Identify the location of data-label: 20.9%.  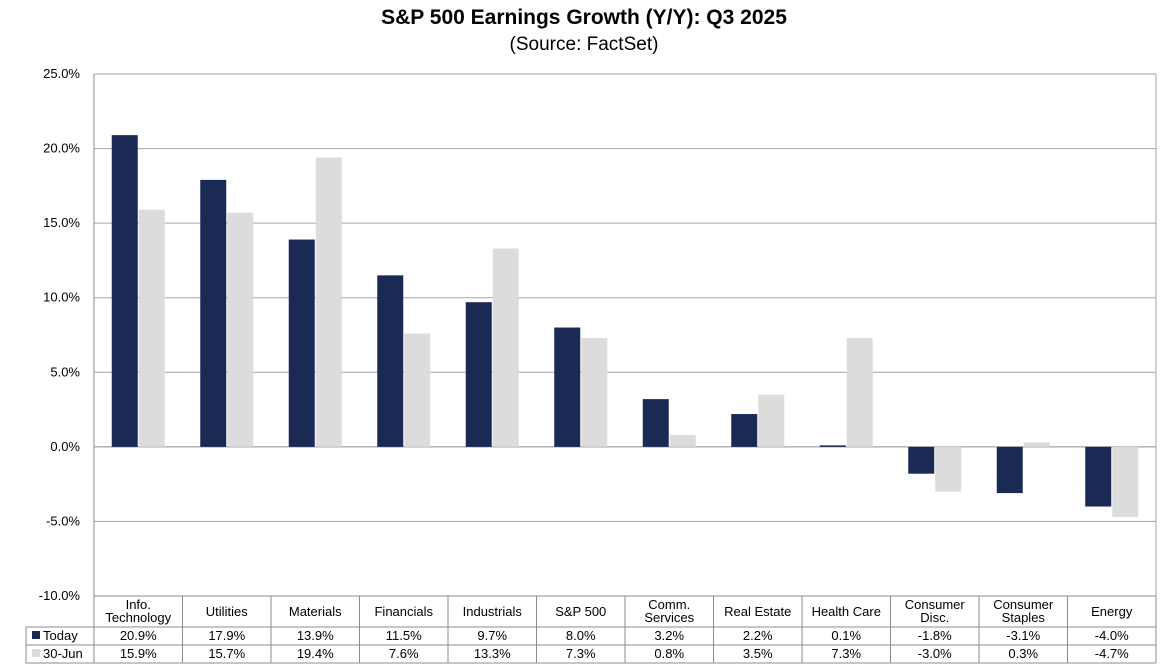
(138, 635).